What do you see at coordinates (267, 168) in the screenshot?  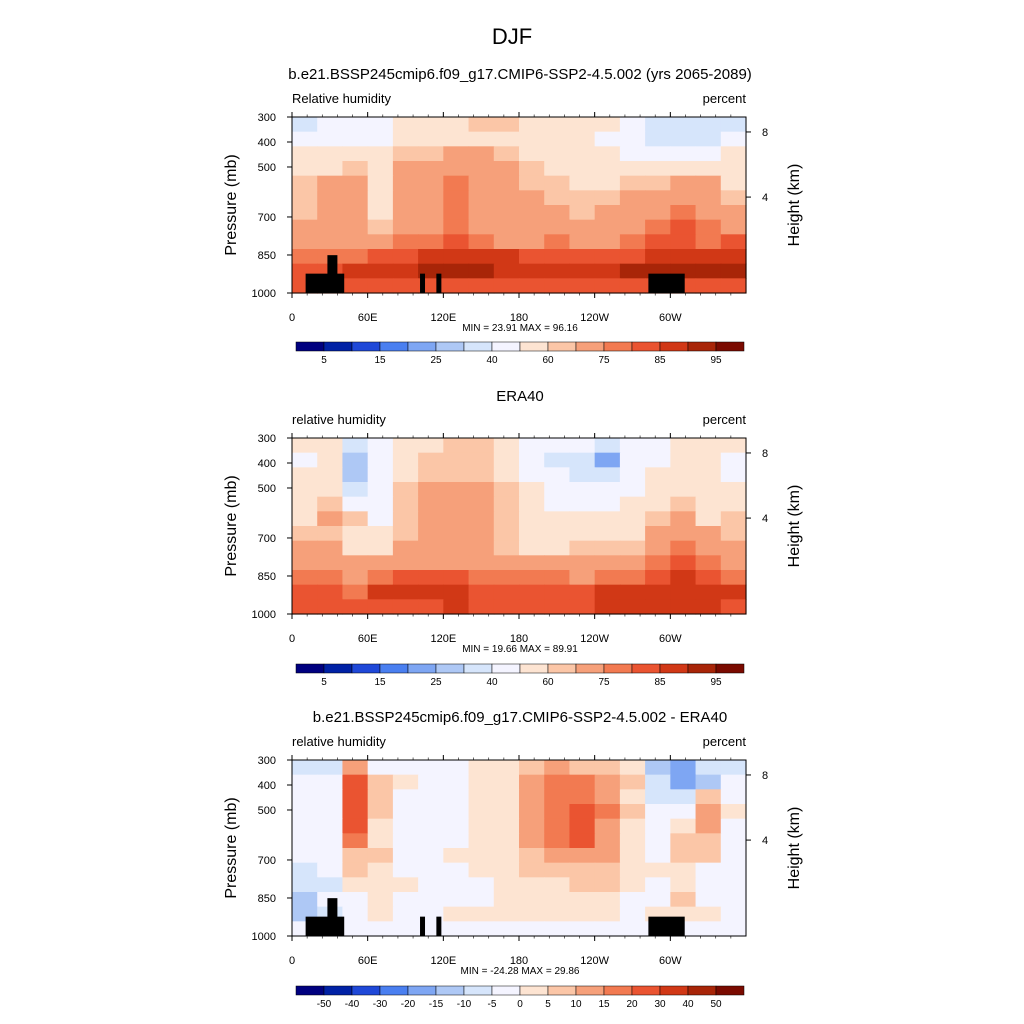 I see `y-tick-label: 500` at bounding box center [267, 168].